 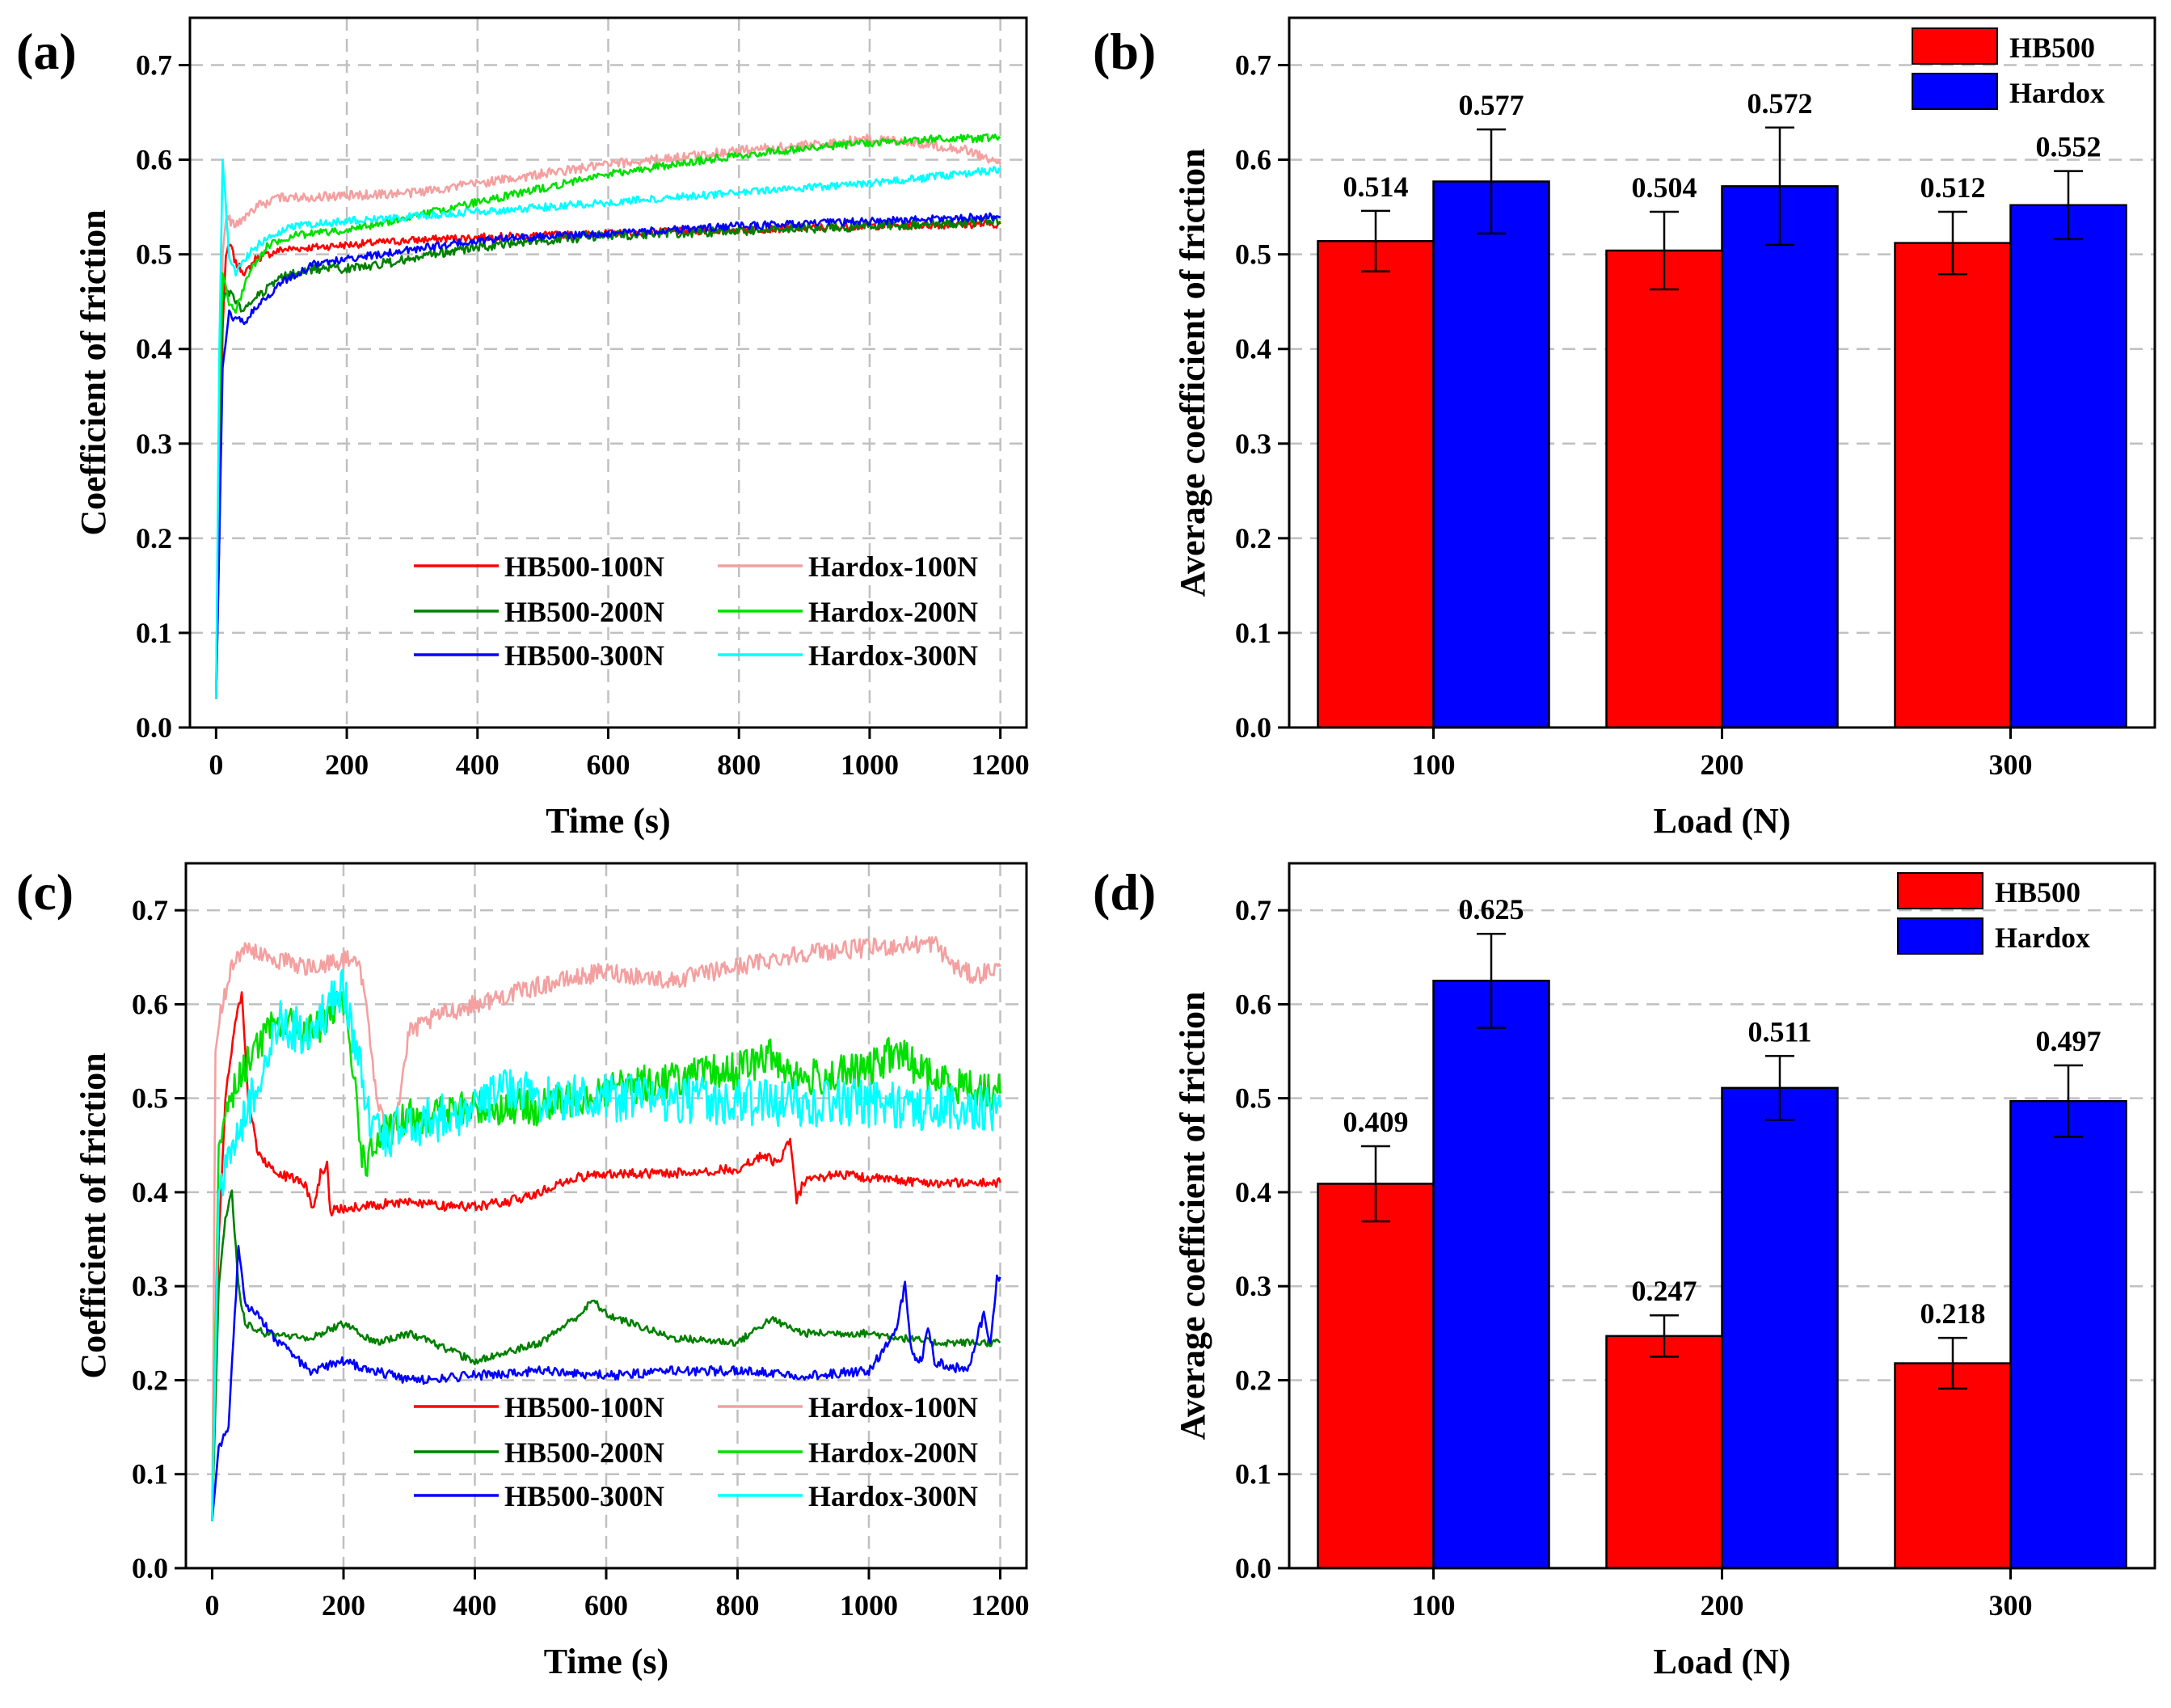 I want to click on panel-label: (b), so click(x=1124, y=52).